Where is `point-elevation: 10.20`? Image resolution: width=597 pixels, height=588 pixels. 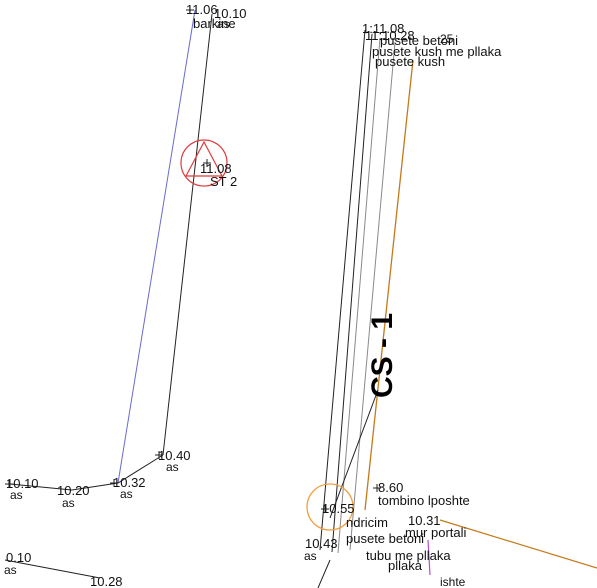 point-elevation: 10.20 is located at coordinates (73, 490).